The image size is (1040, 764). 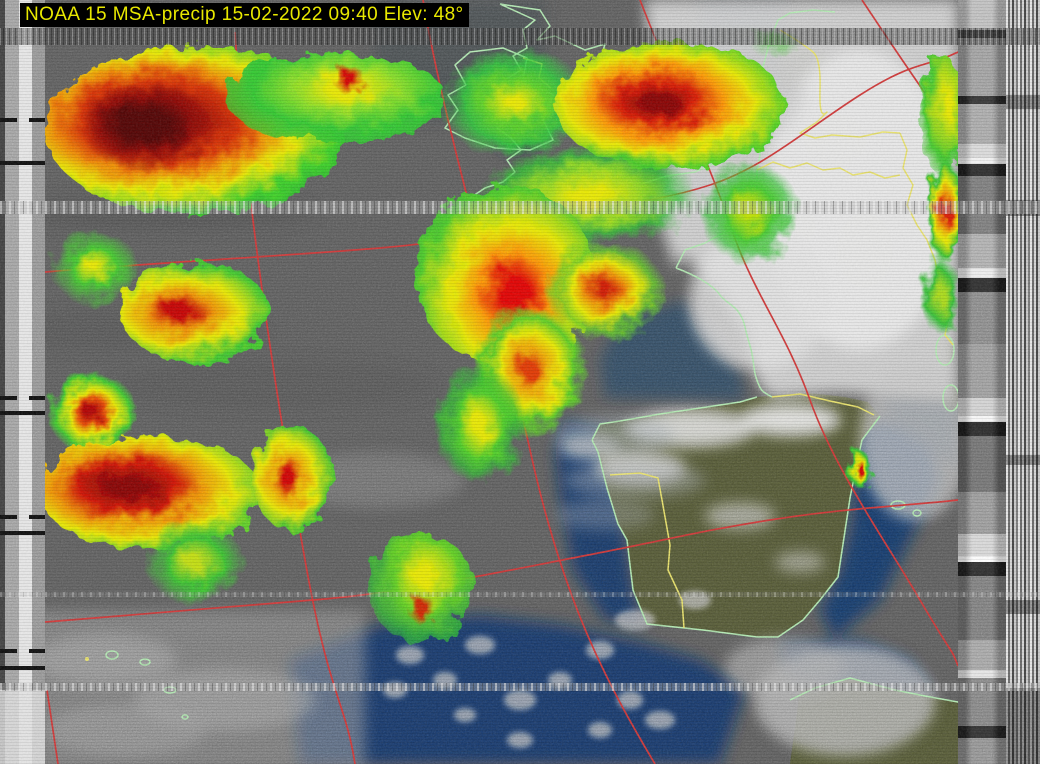 What do you see at coordinates (22, 382) in the screenshot?
I see `left-telemetry-strip` at bounding box center [22, 382].